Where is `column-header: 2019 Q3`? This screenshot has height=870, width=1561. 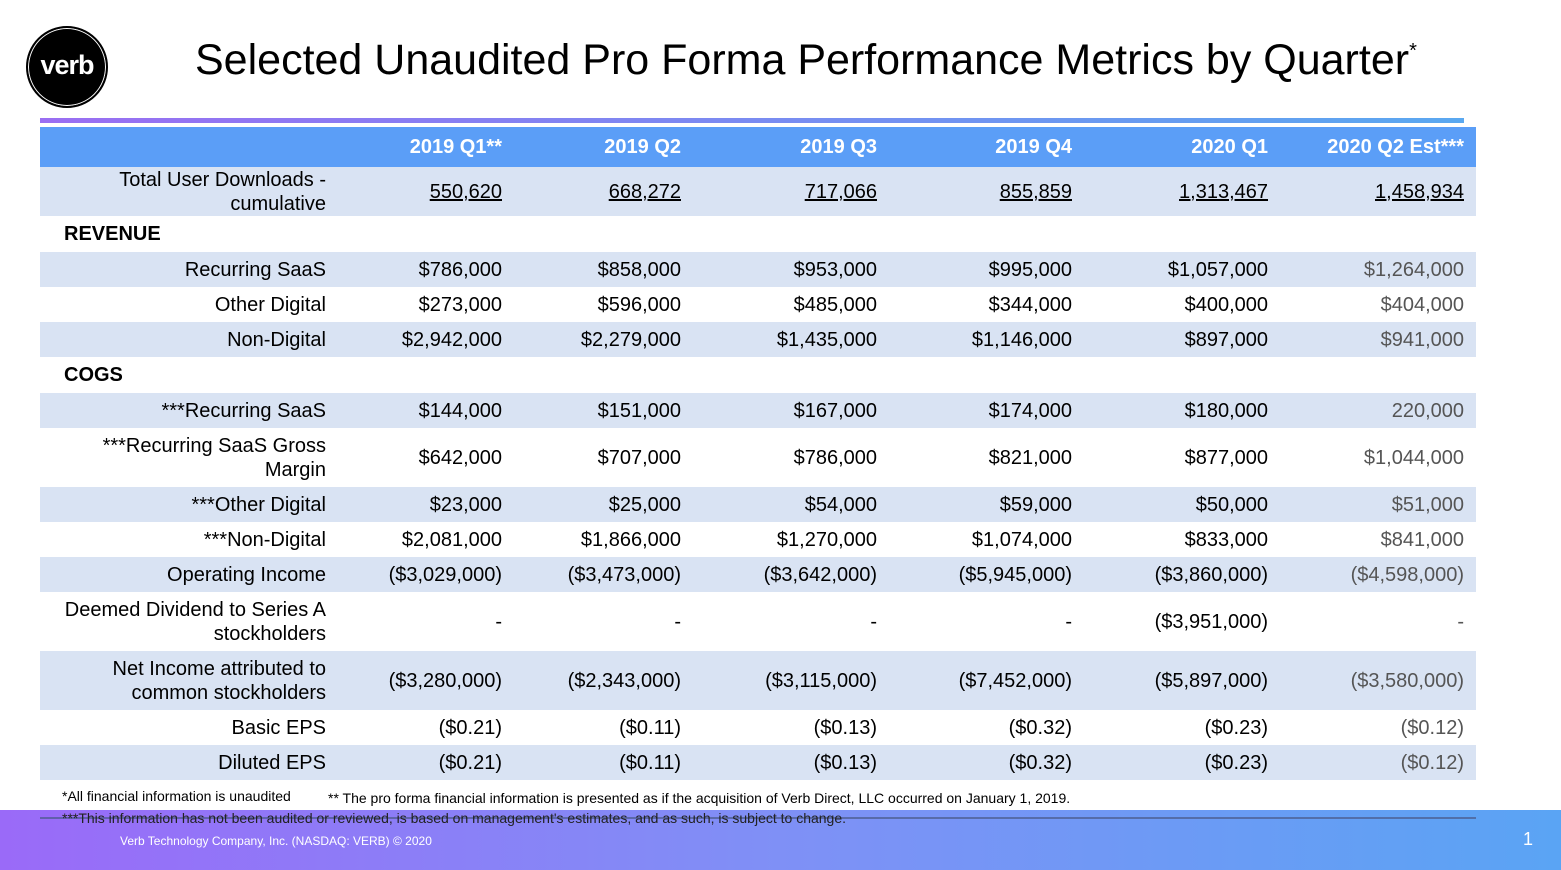
column-header: 2019 Q3 is located at coordinates (791, 147).